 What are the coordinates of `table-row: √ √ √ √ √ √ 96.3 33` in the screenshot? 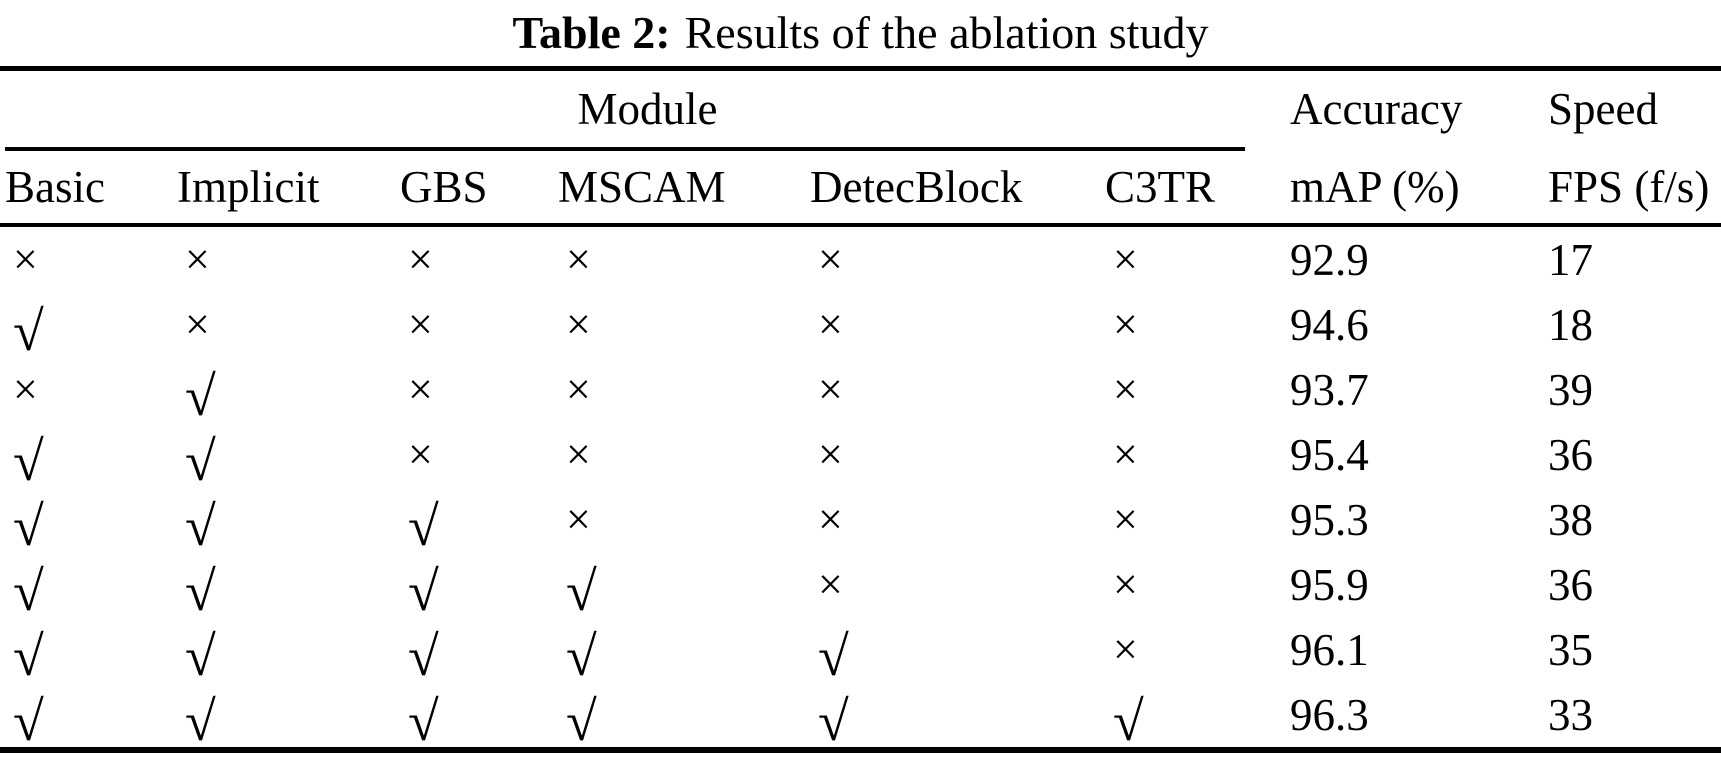 It's located at (860, 717).